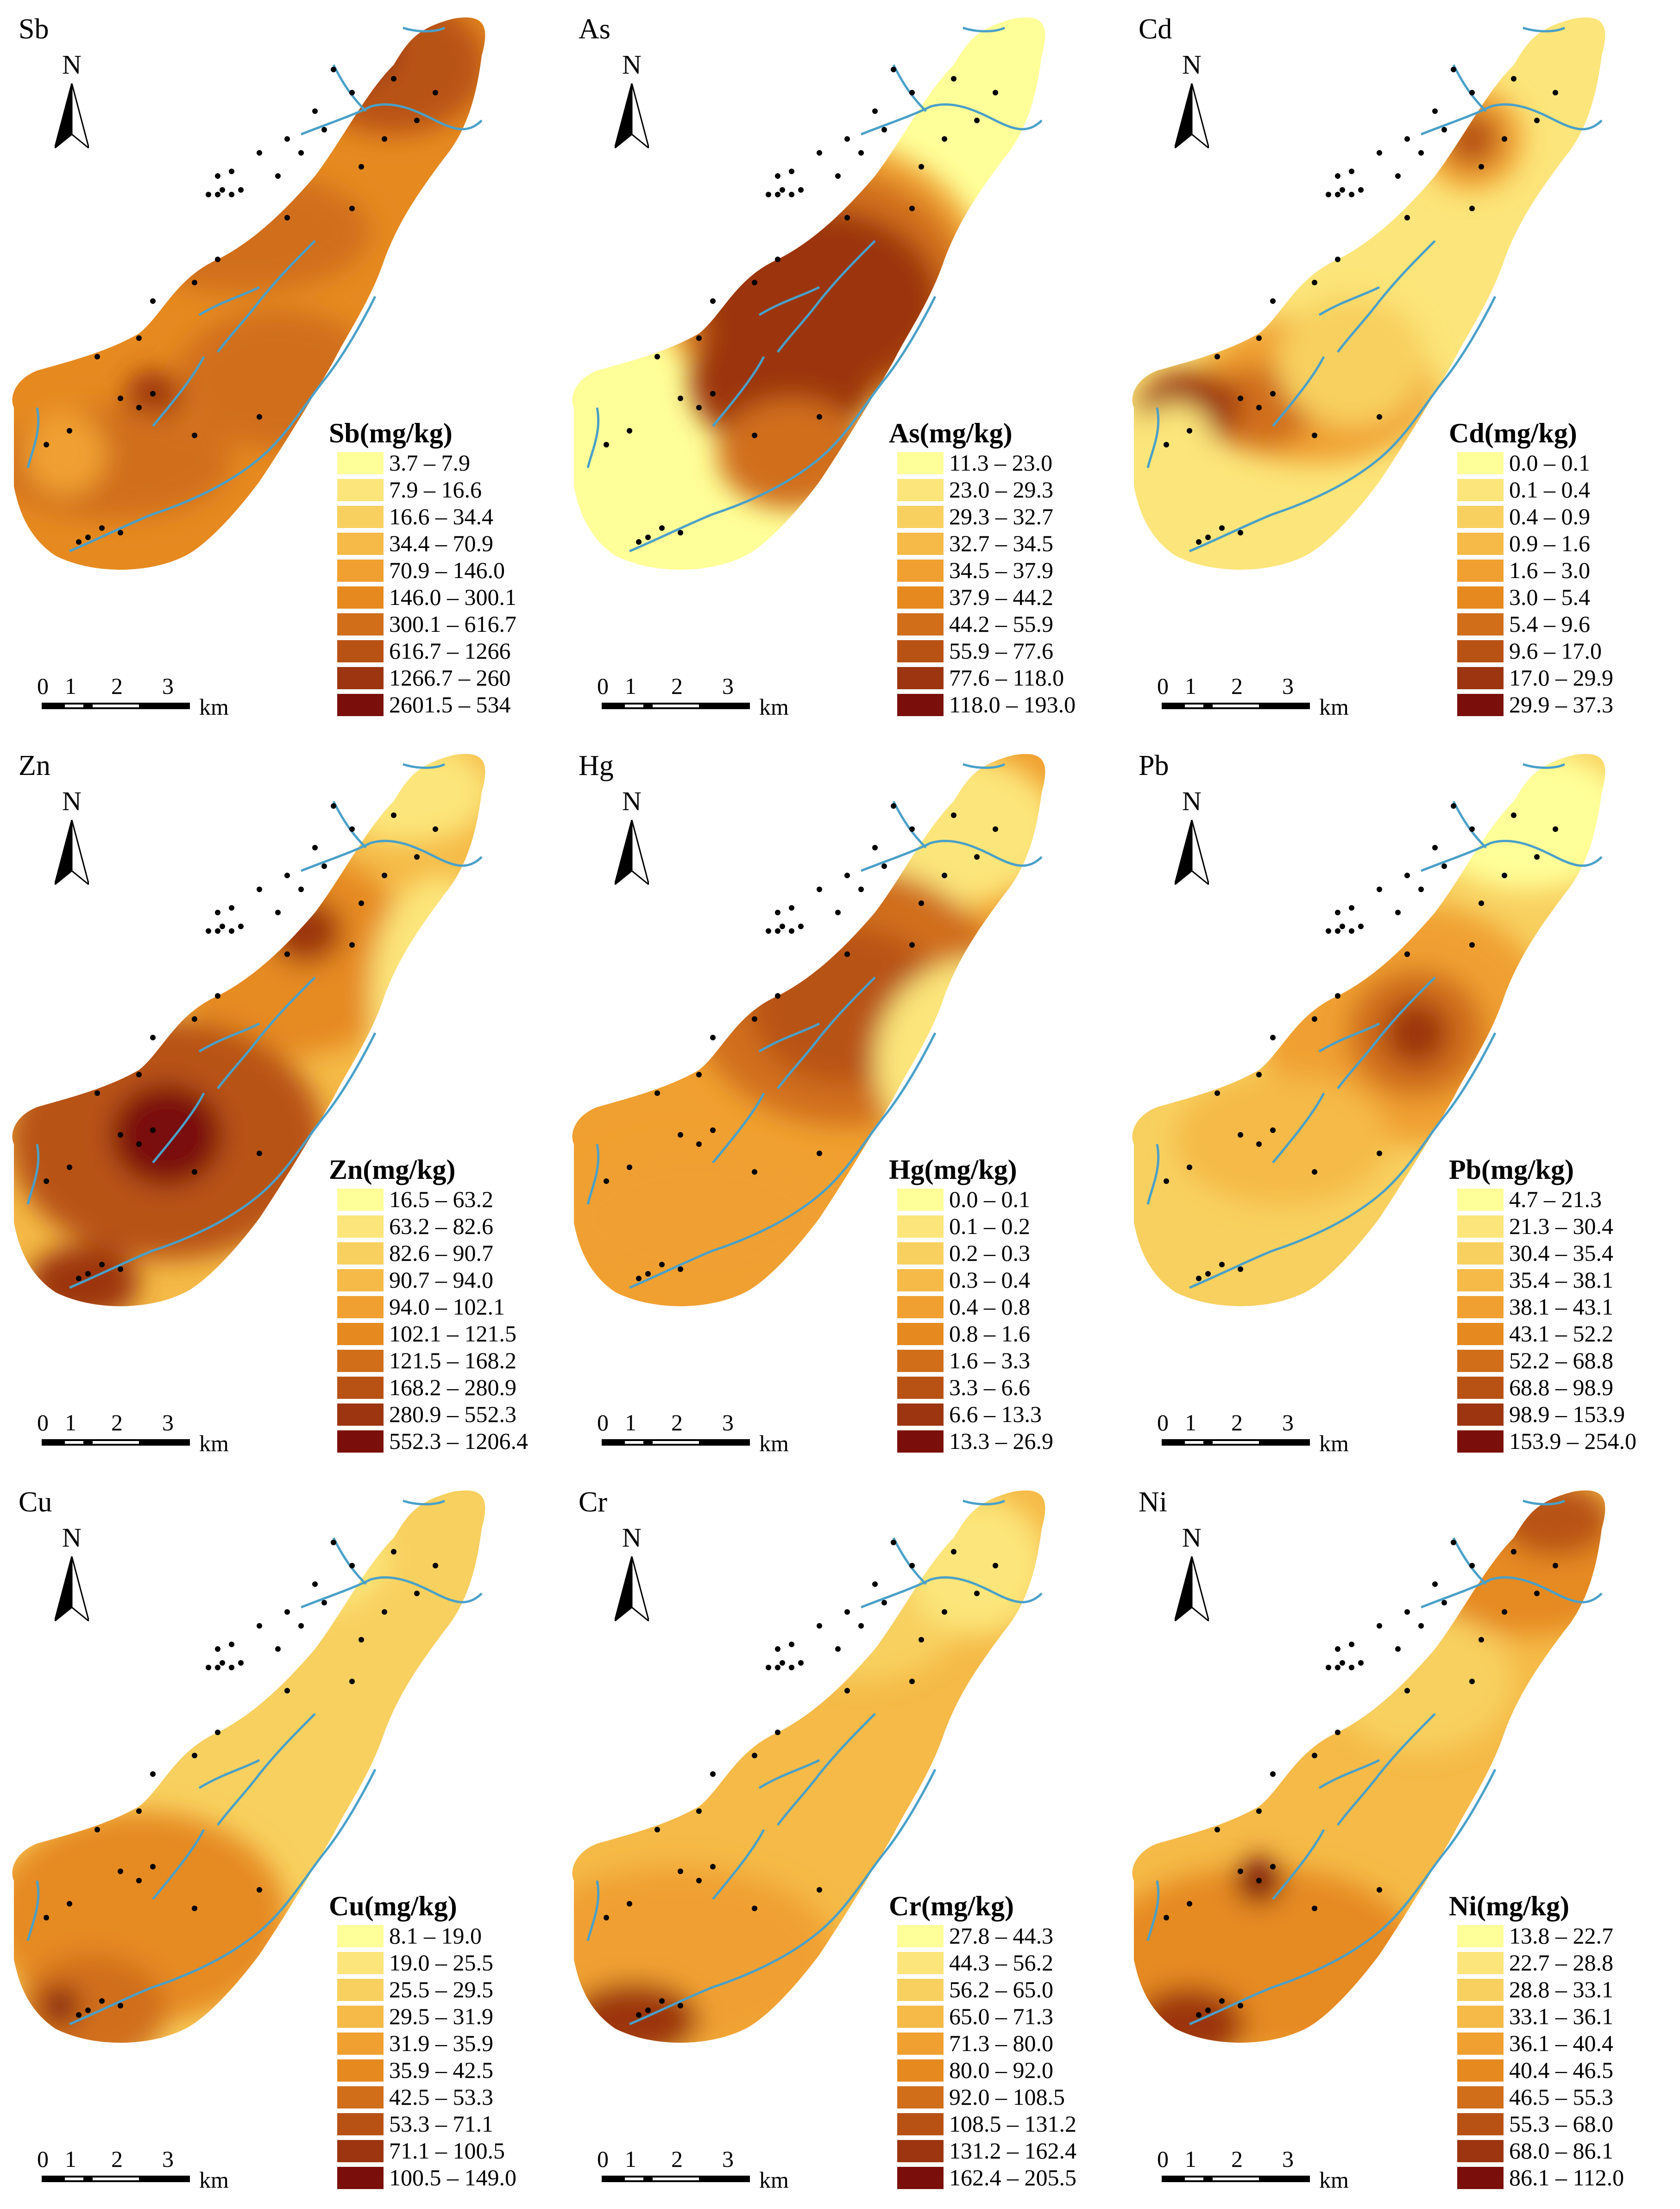  Describe the element at coordinates (1001, 2070) in the screenshot. I see `legend-range: 80.0 – 92.0` at that location.